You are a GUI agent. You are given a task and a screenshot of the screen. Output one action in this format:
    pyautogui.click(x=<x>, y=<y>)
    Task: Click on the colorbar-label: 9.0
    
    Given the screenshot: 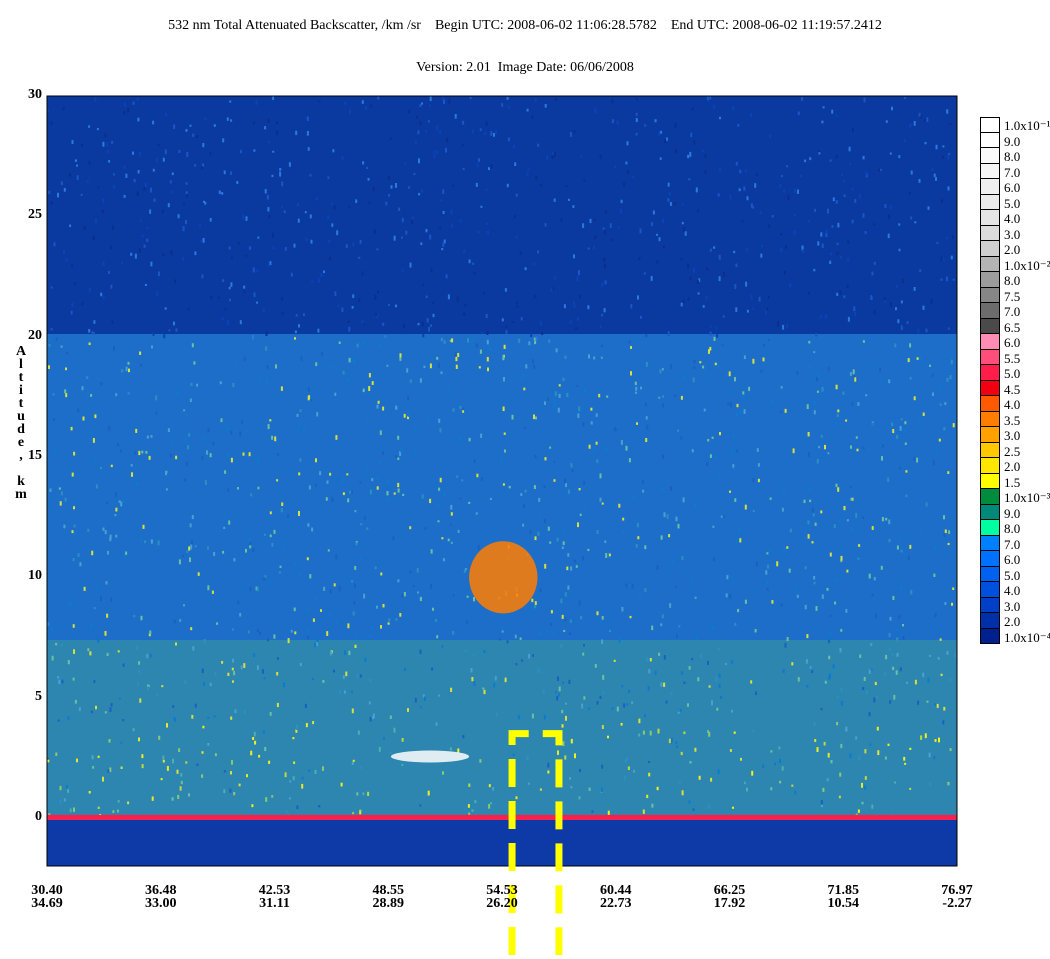 What is the action you would take?
    pyautogui.click(x=1012, y=513)
    